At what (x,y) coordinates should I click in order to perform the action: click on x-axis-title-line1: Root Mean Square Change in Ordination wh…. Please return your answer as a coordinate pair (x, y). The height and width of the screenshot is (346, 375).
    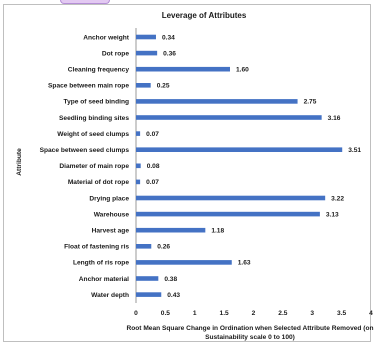
    Looking at the image, I should click on (249, 328).